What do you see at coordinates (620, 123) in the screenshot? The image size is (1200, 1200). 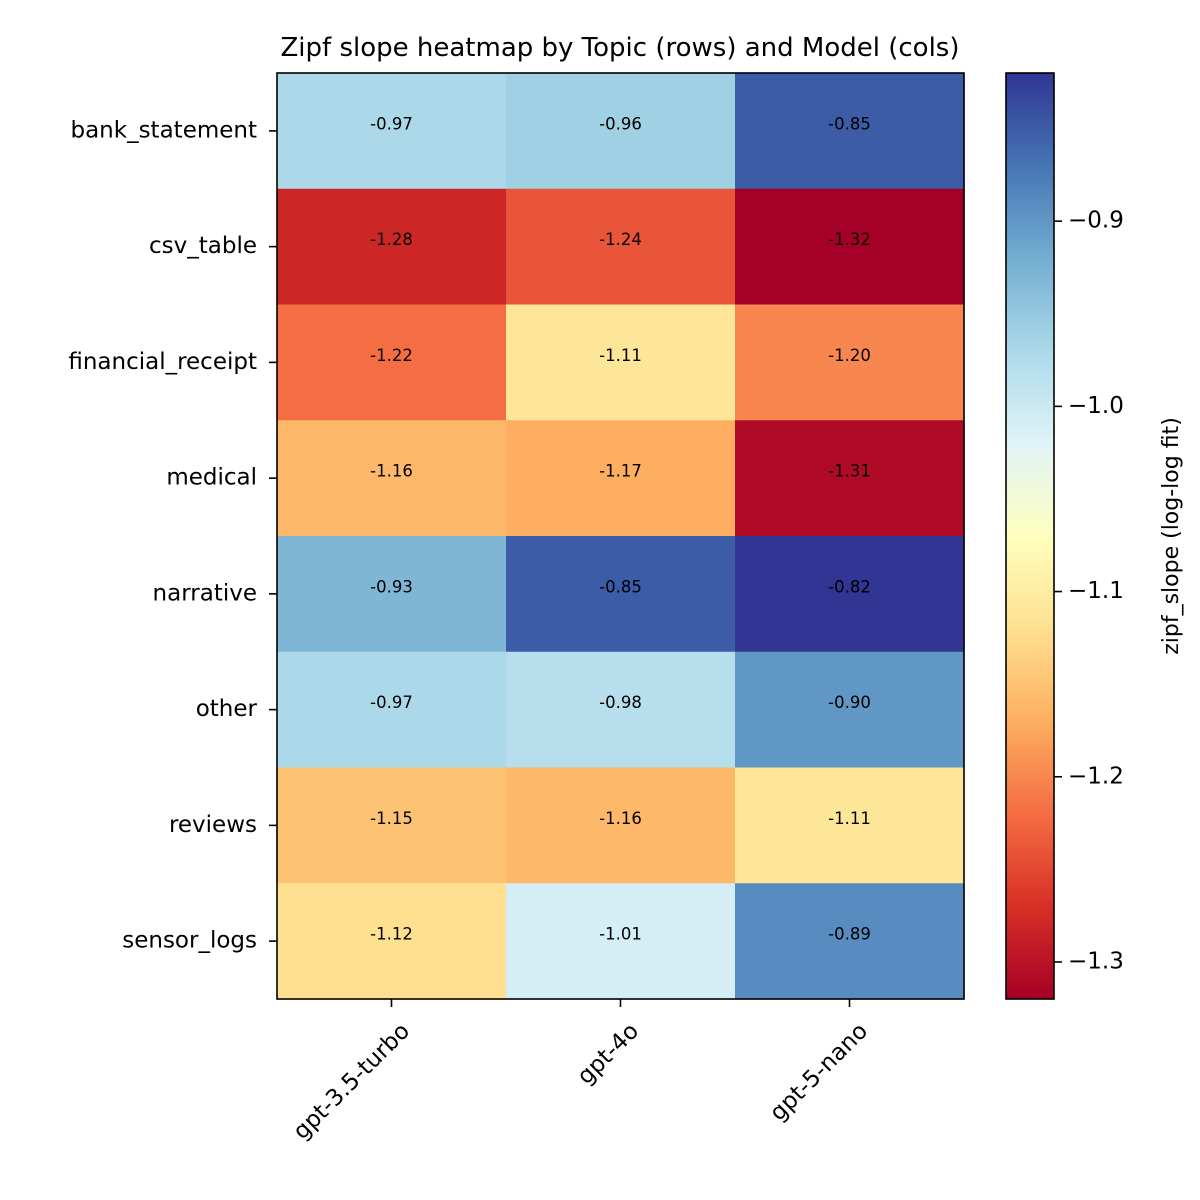 I see `cell-value-label: -0.96` at bounding box center [620, 123].